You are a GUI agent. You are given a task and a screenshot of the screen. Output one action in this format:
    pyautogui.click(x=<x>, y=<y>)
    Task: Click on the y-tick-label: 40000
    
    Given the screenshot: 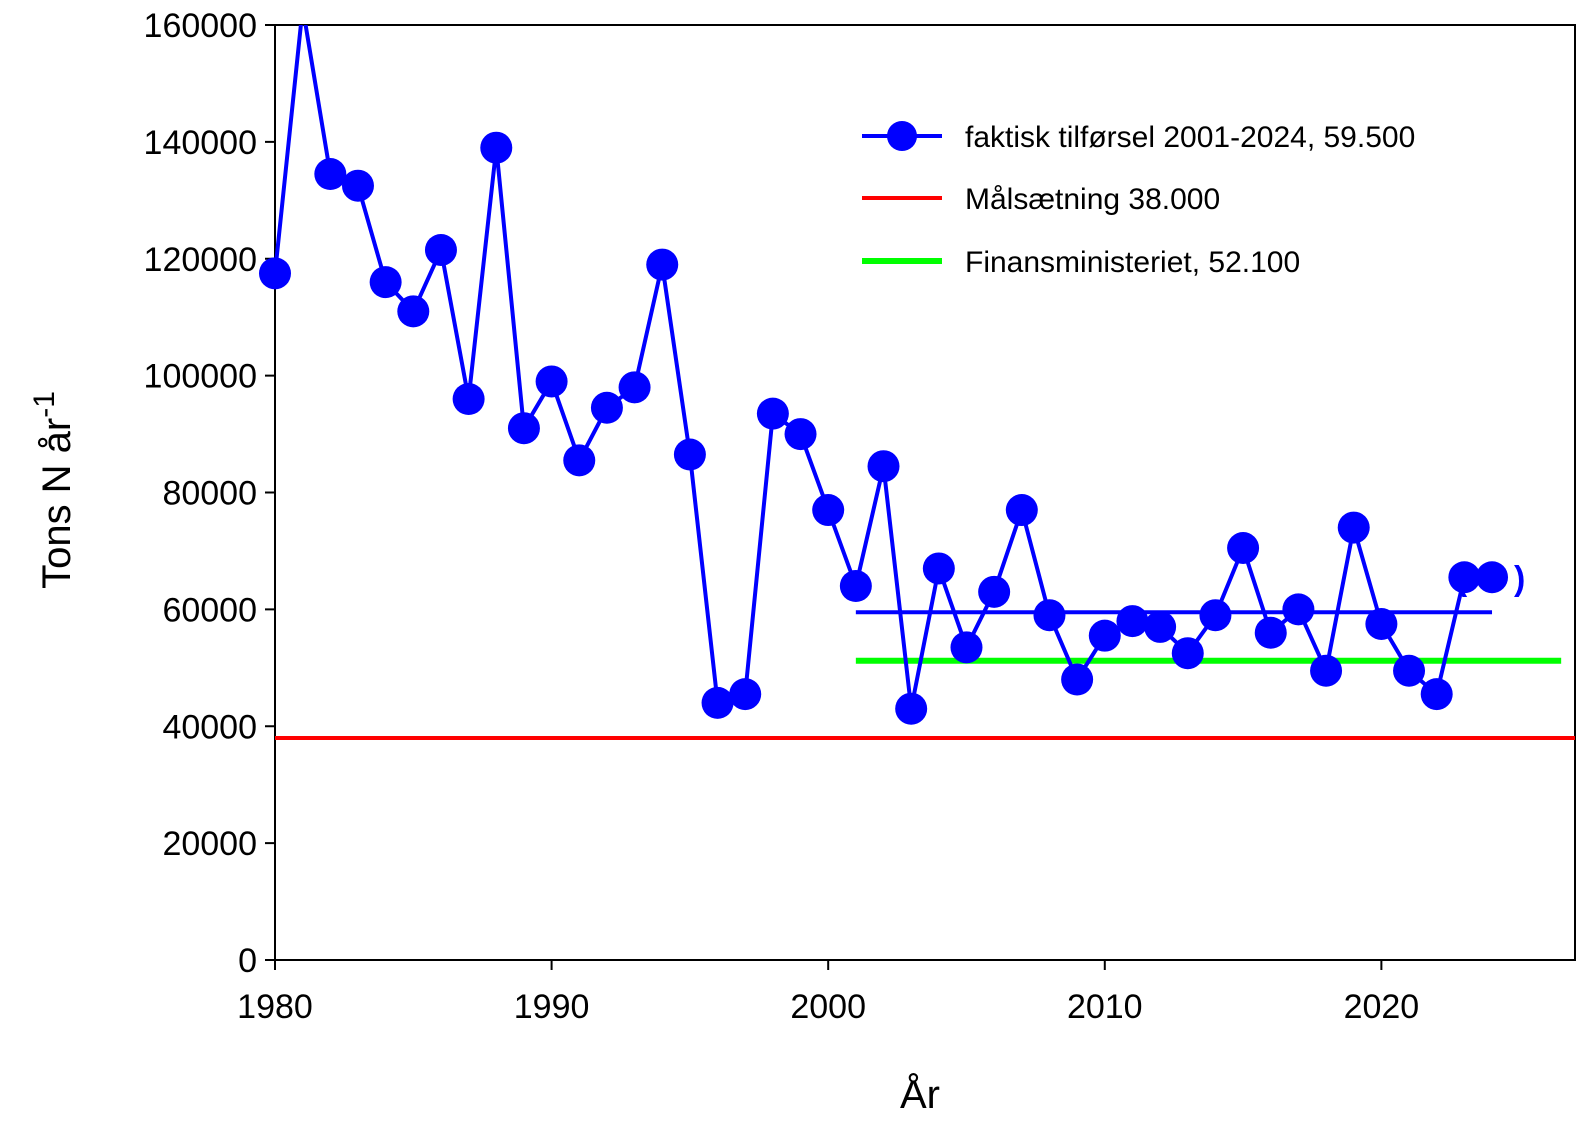 What is the action you would take?
    pyautogui.click(x=209, y=727)
    